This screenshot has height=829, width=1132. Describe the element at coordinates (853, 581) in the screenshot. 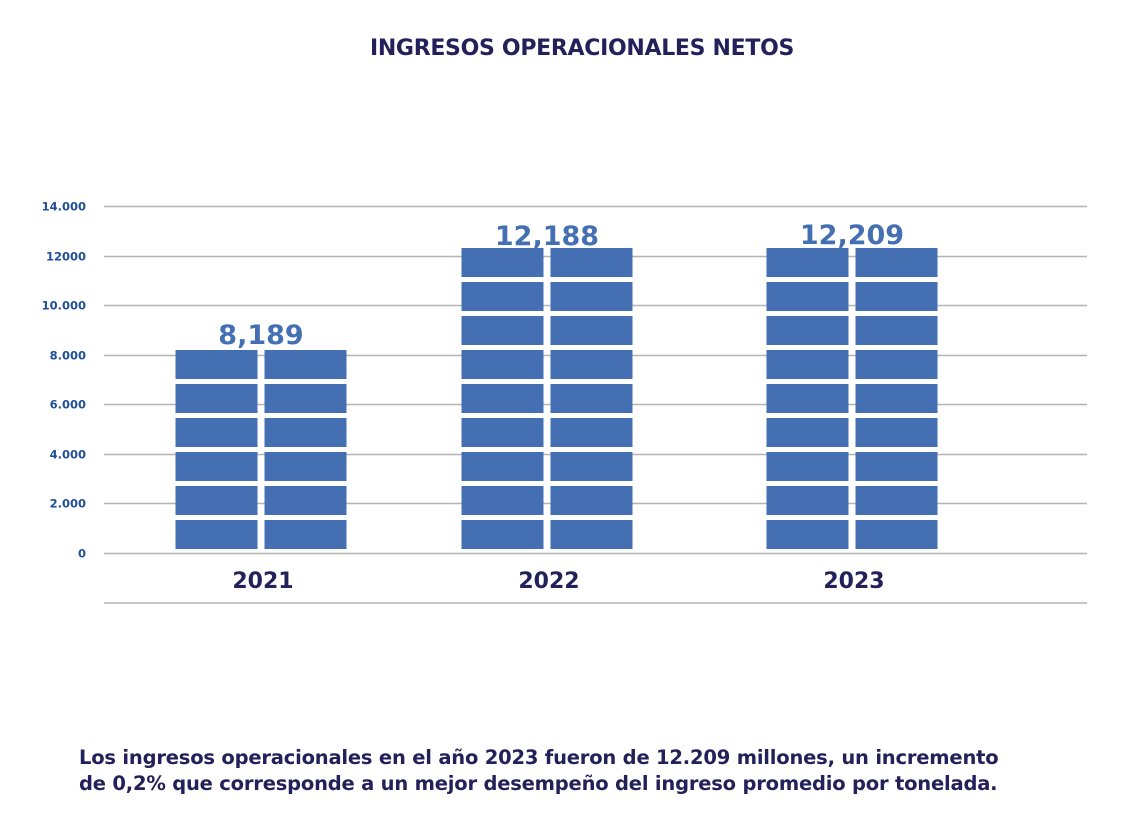

I see `x-tick-label: 2023` at that location.